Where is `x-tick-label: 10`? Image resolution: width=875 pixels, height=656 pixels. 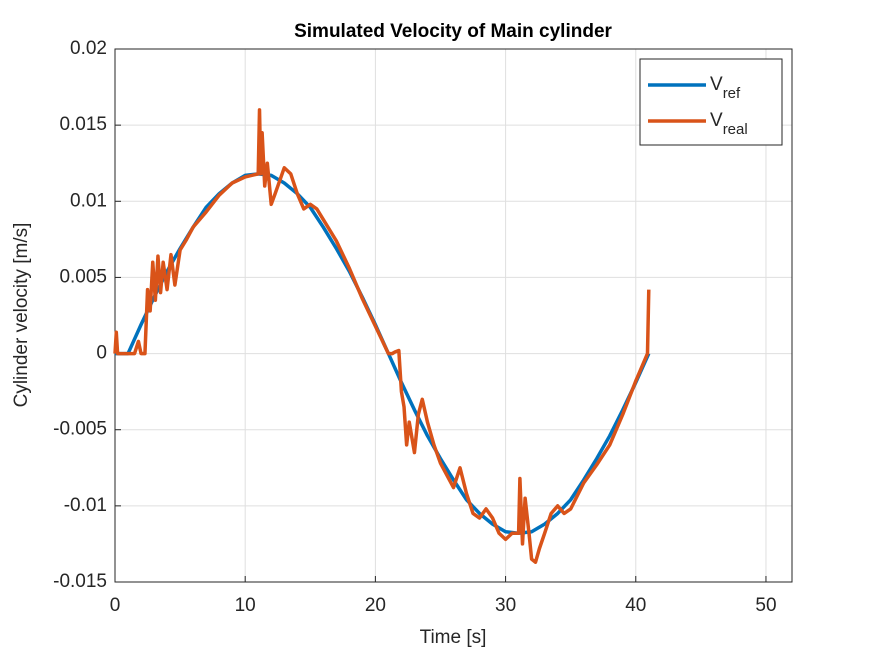
x-tick-label: 10 is located at coordinates (245, 605).